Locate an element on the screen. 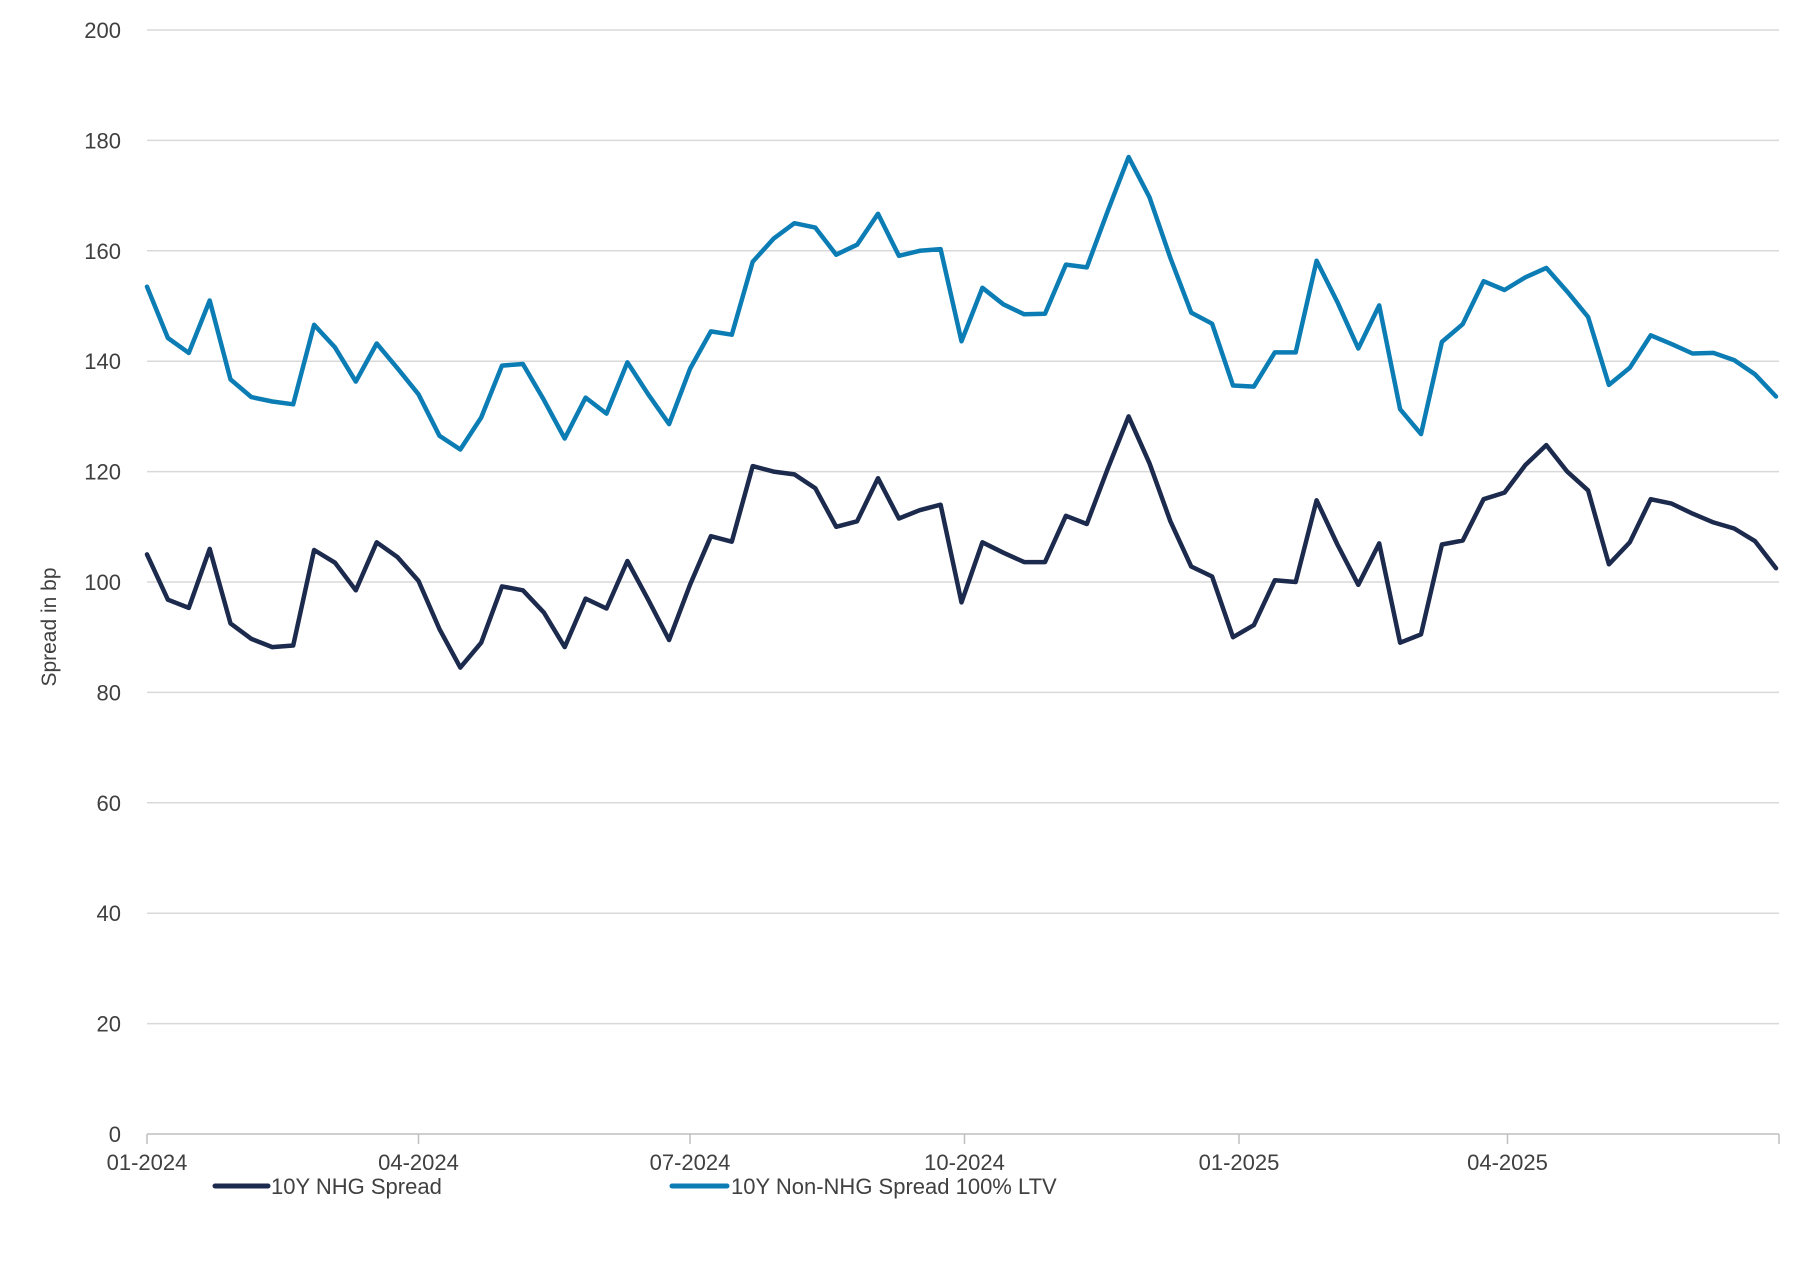 The image size is (1800, 1264). y-axis-title: Spread in bp is located at coordinates (49, 626).